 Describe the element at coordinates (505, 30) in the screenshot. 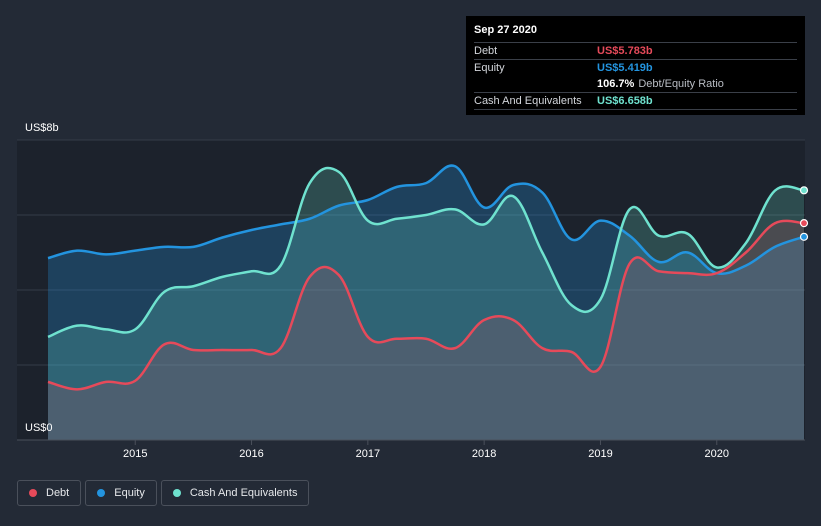

I see `tooltip-date: Sep 27 2020` at that location.